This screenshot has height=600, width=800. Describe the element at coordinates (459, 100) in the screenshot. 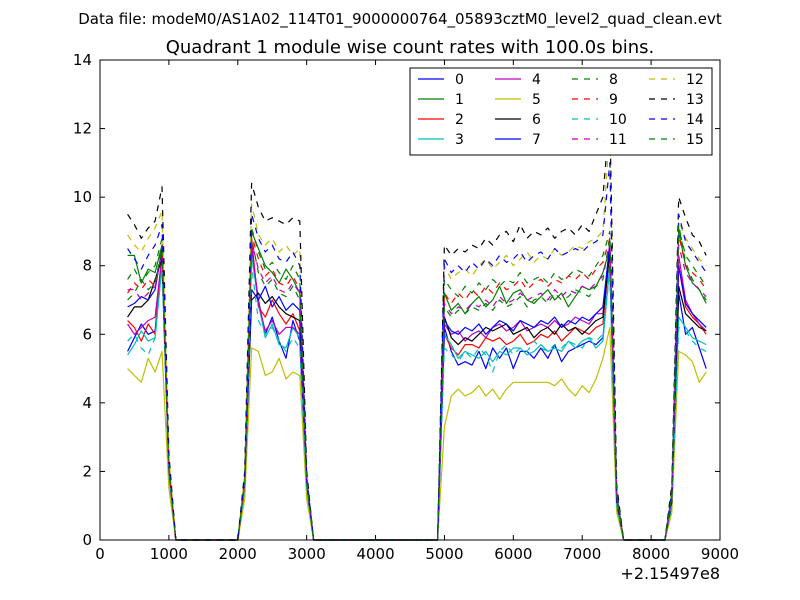

I see `legend-label-1: 1` at that location.